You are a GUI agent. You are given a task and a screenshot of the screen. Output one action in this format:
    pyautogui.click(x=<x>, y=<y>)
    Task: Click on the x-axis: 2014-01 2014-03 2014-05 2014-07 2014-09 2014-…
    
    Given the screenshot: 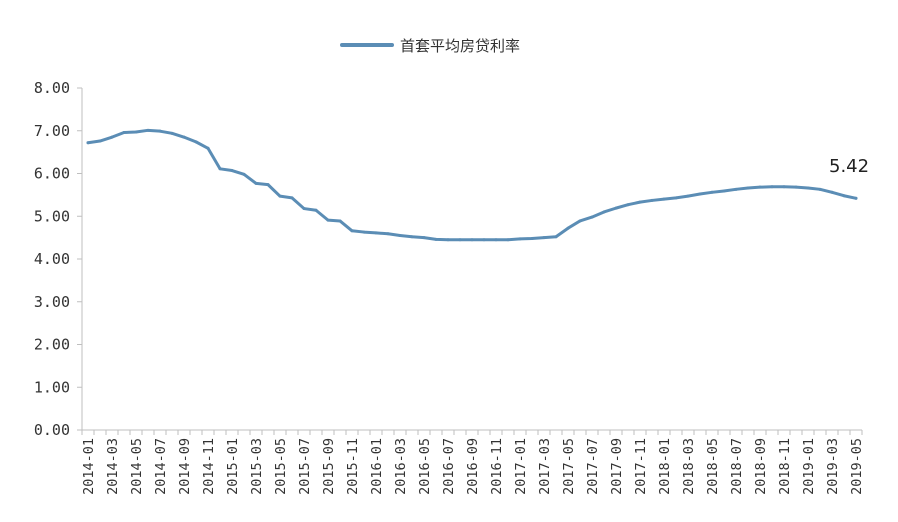 What is the action you would take?
    pyautogui.click(x=473, y=462)
    